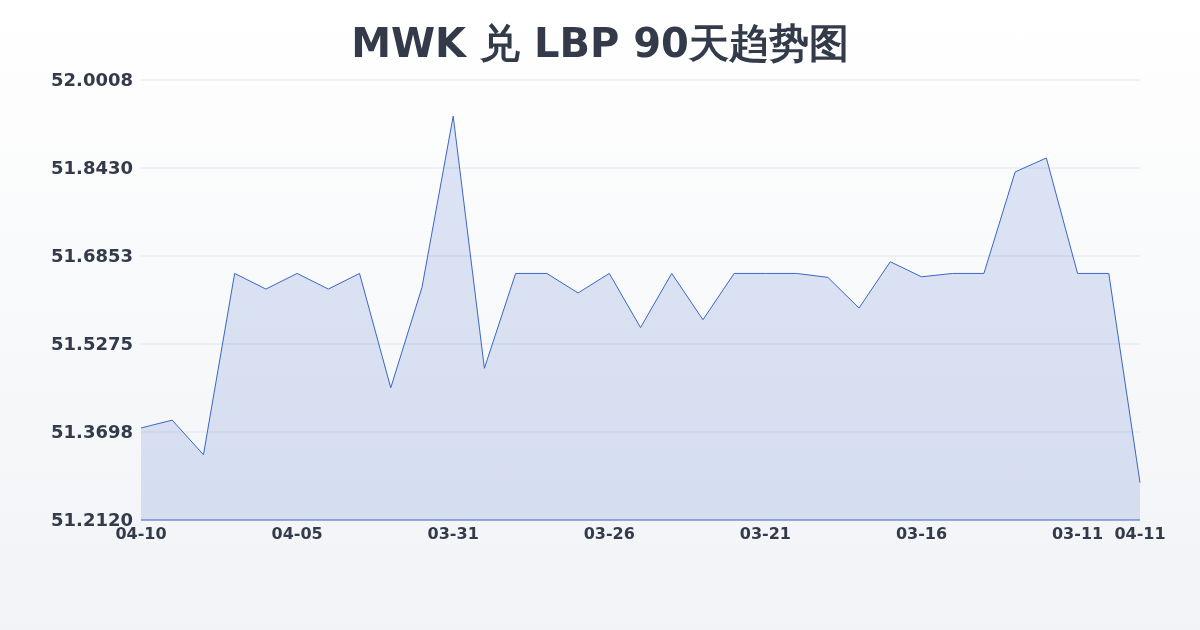 The height and width of the screenshot is (630, 1200). Describe the element at coordinates (921, 534) in the screenshot. I see `x-tick-label: 03-16` at that location.